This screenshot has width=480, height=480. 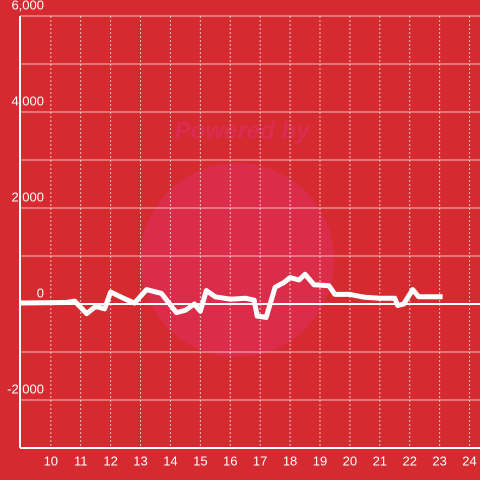 What do you see at coordinates (380, 460) in the screenshot?
I see `x-tick-label: 21` at bounding box center [380, 460].